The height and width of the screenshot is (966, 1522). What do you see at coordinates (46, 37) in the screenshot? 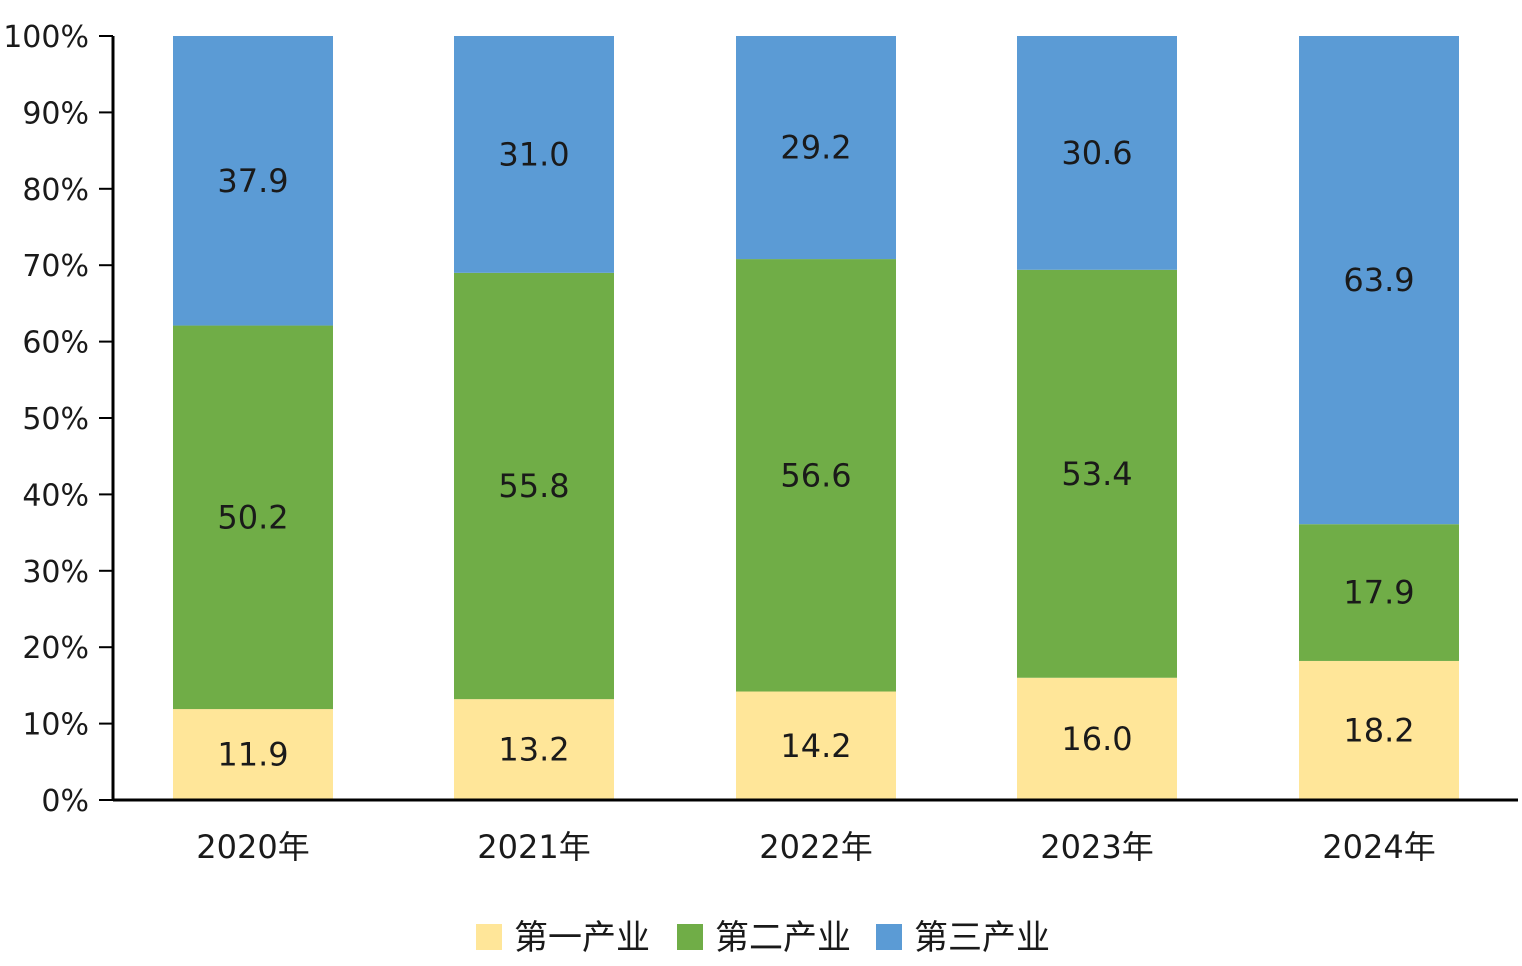
I see `y-tick-label: 100%` at bounding box center [46, 37].